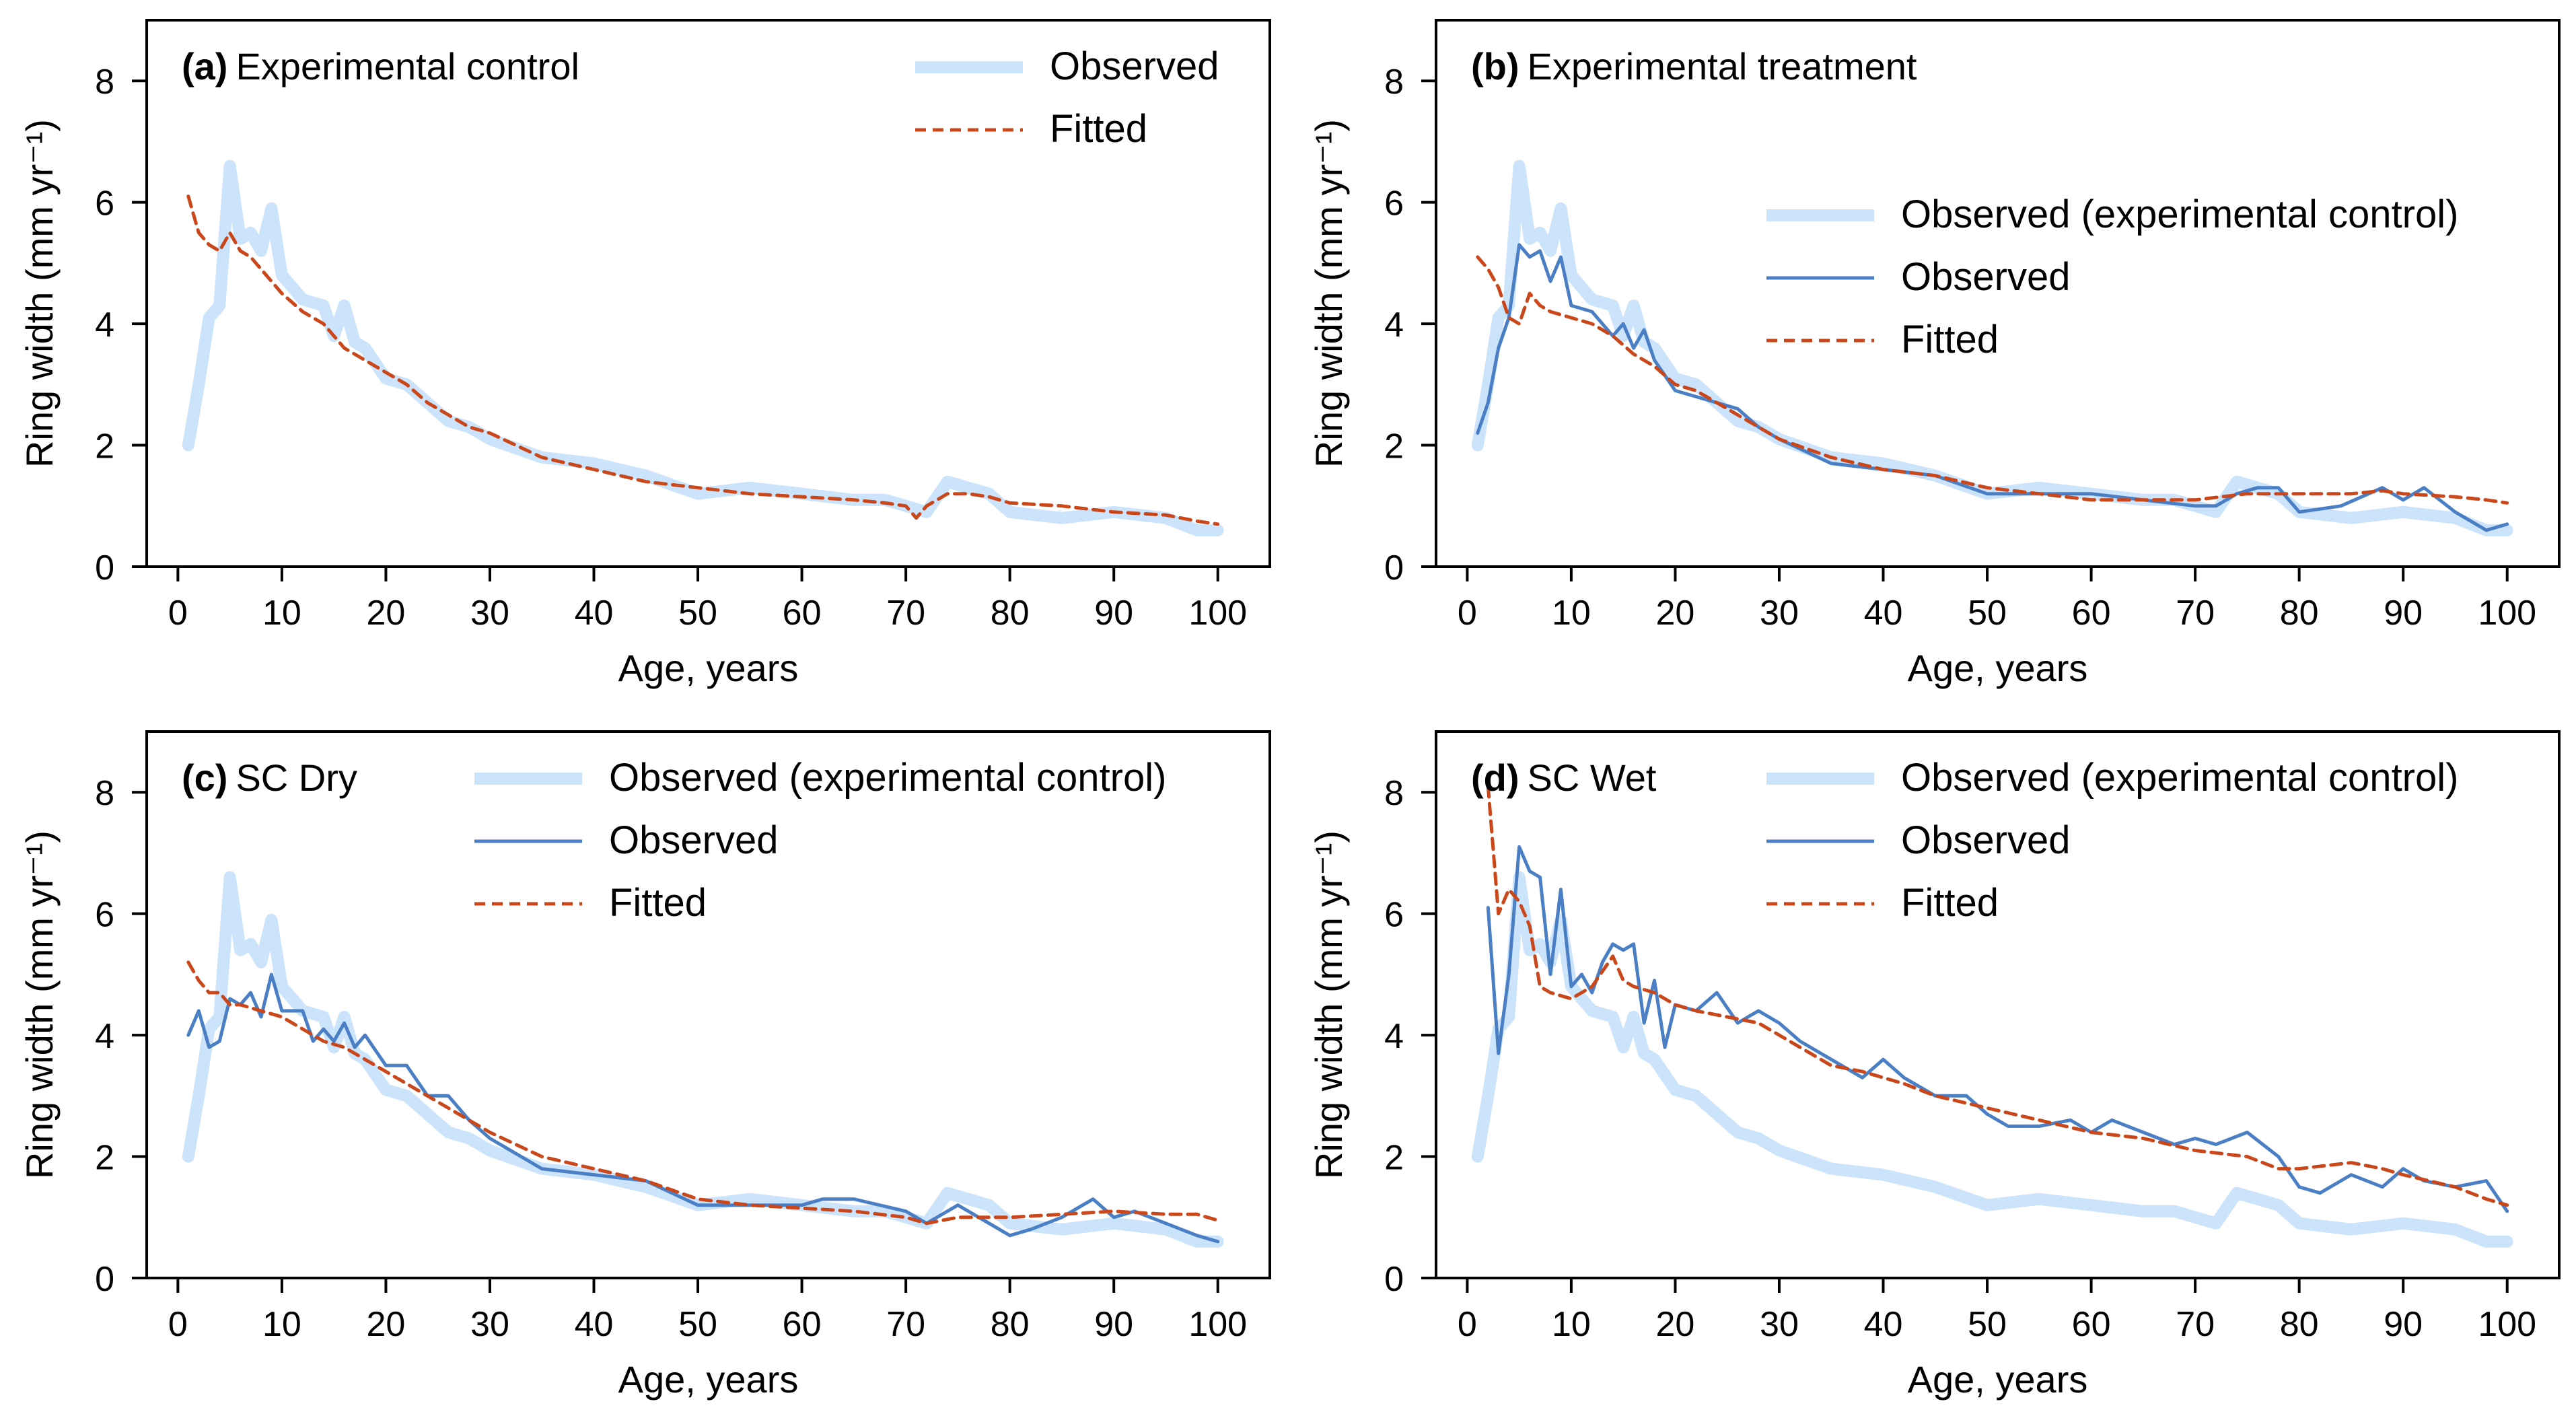 The width and height of the screenshot is (2576, 1418). I want to click on panel-title: (b) Experimental treatment, so click(1694, 66).